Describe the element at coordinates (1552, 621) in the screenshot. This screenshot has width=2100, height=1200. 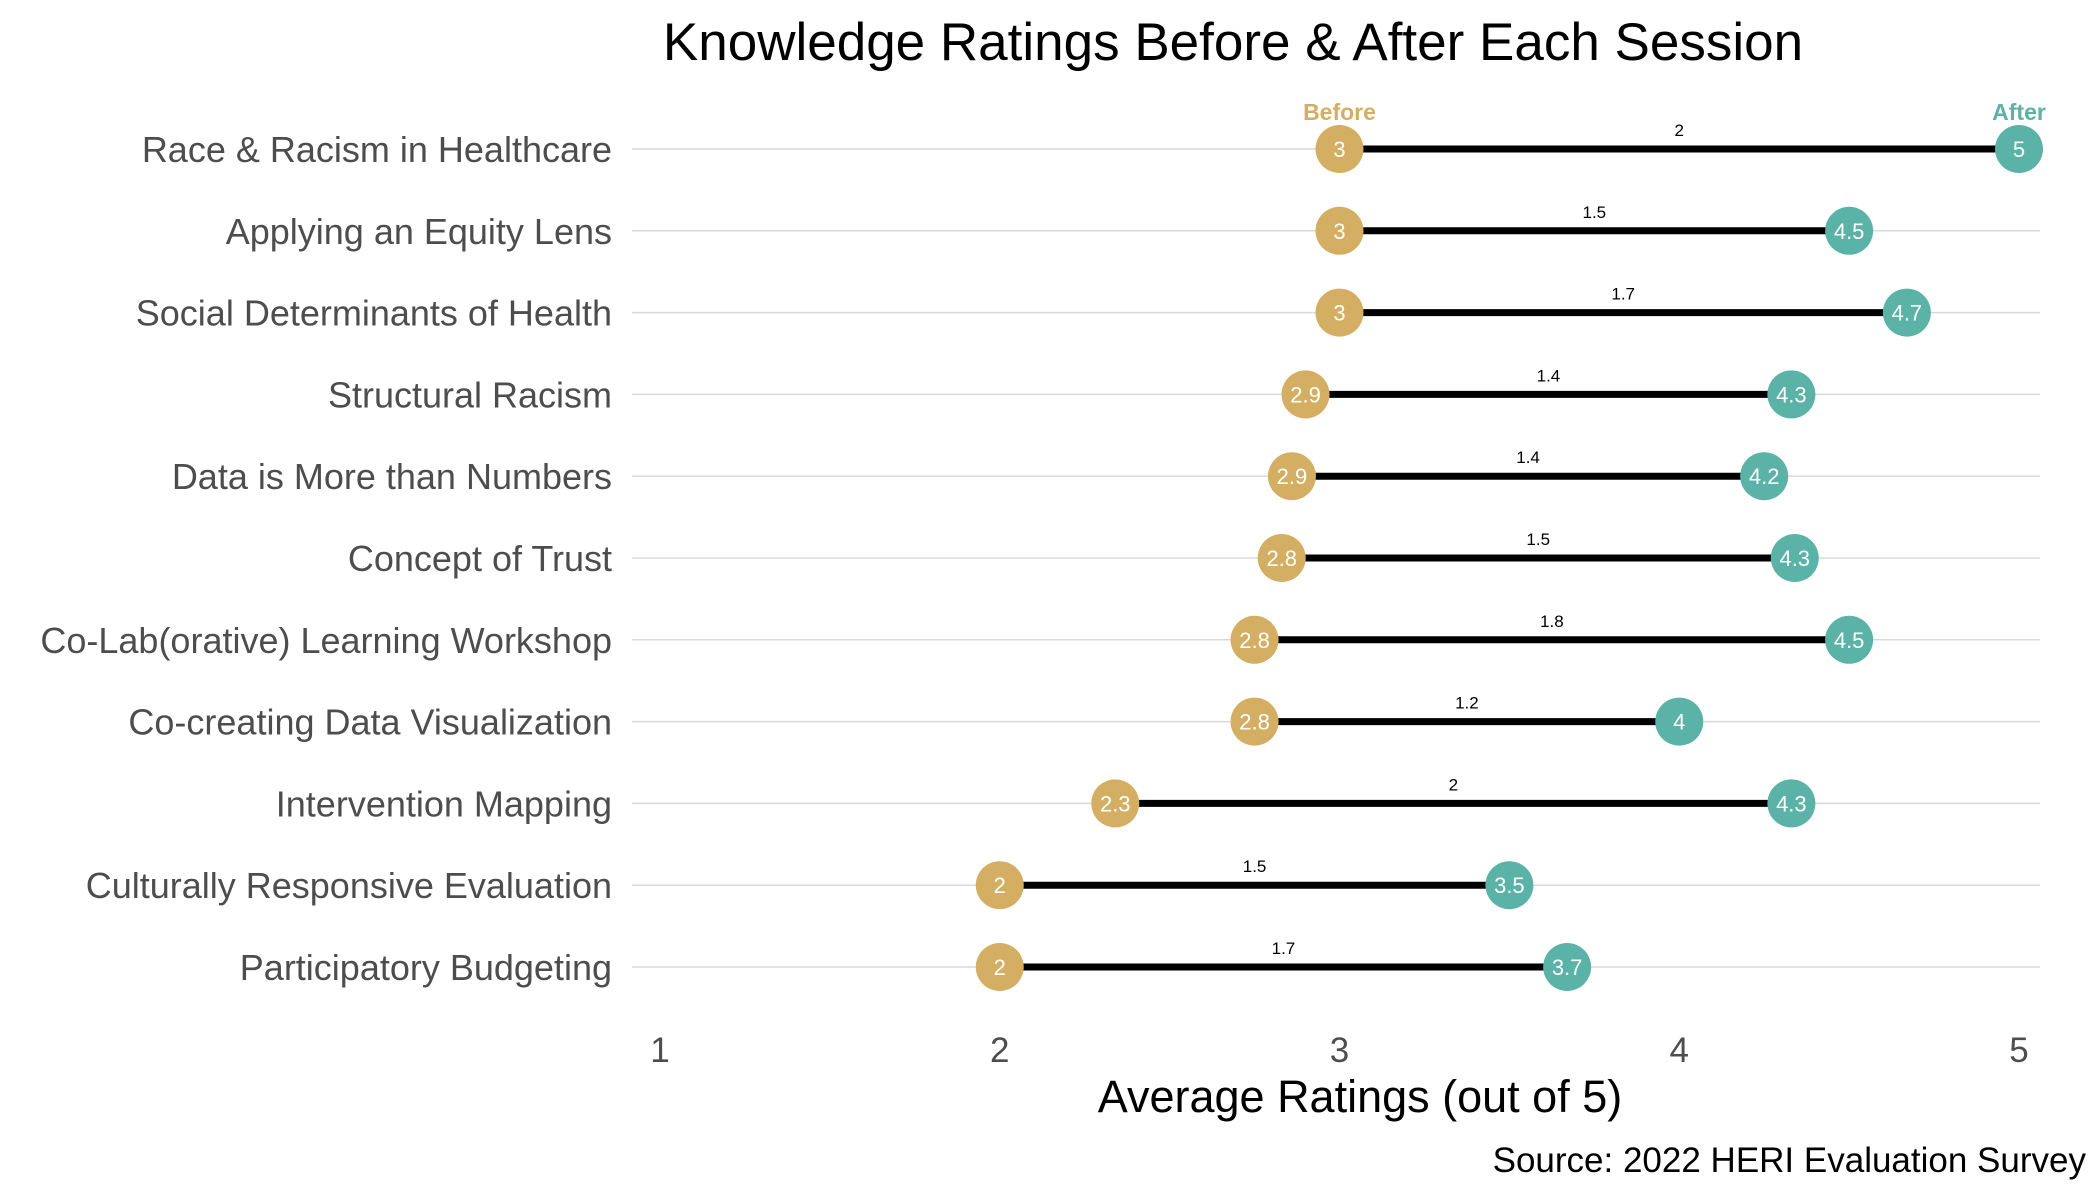
I see `difference-label: 1.8` at that location.